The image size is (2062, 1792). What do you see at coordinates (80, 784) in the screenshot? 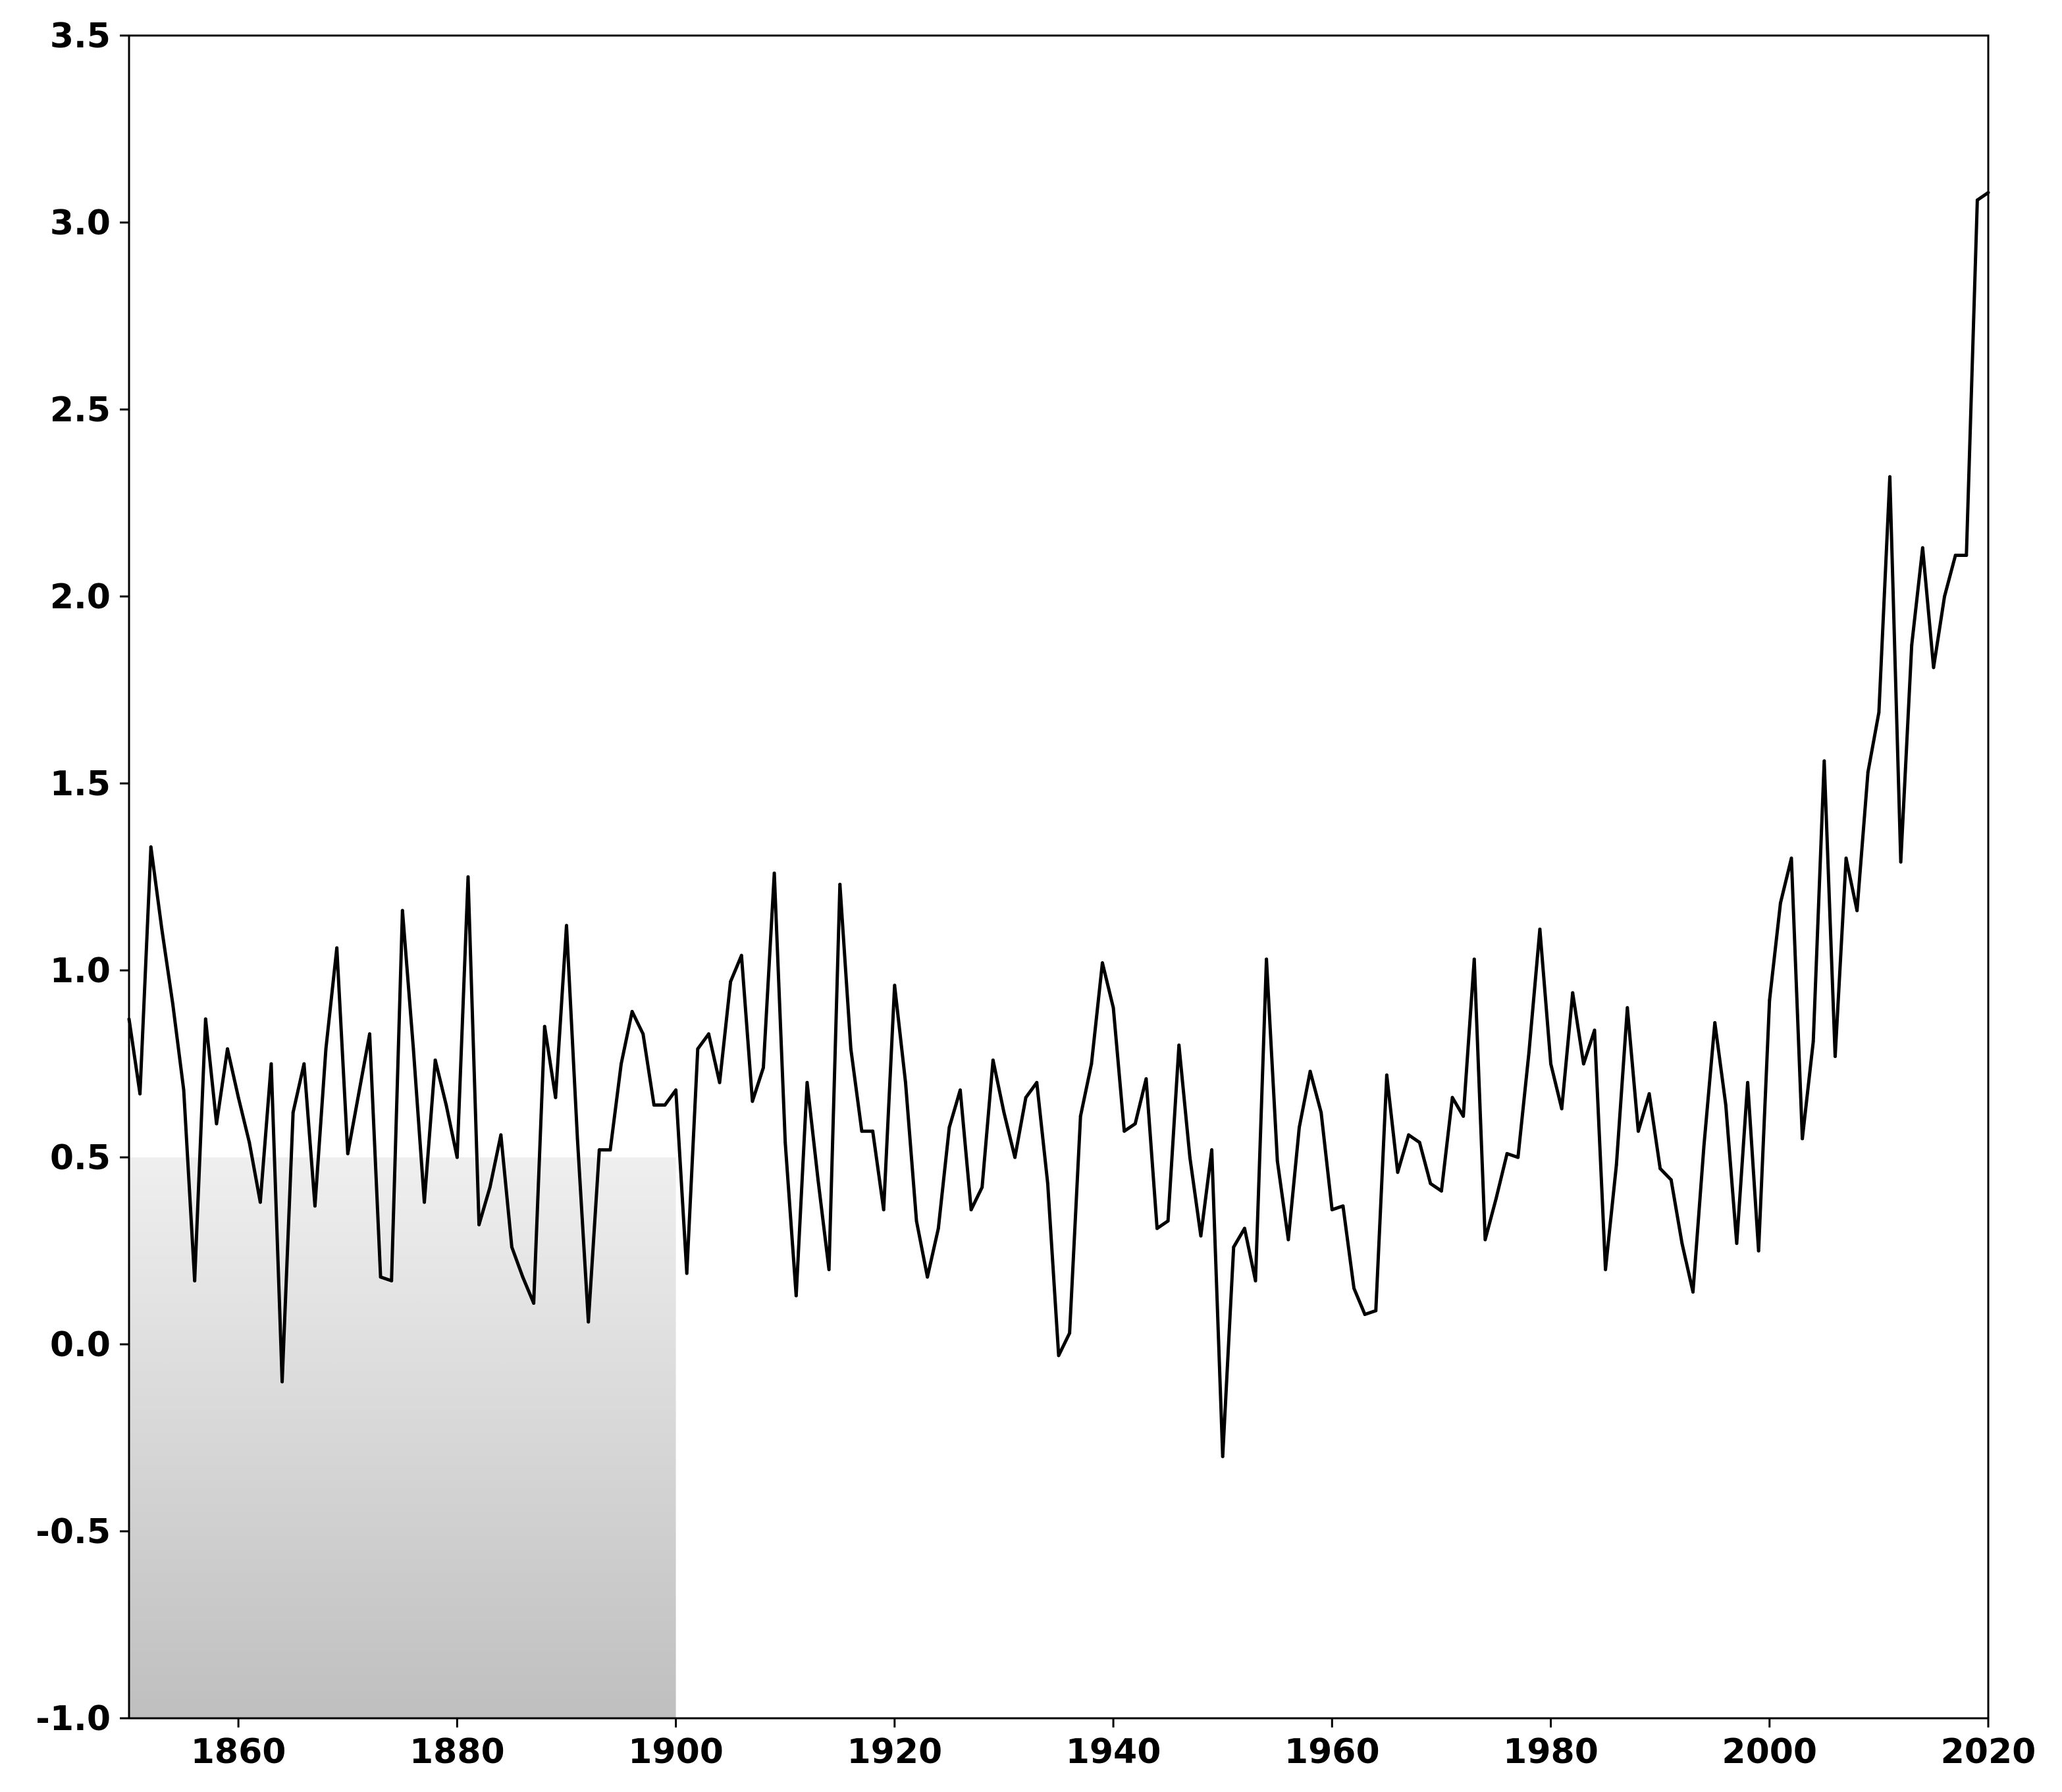
I see `y-tick-label: 1.5` at bounding box center [80, 784].